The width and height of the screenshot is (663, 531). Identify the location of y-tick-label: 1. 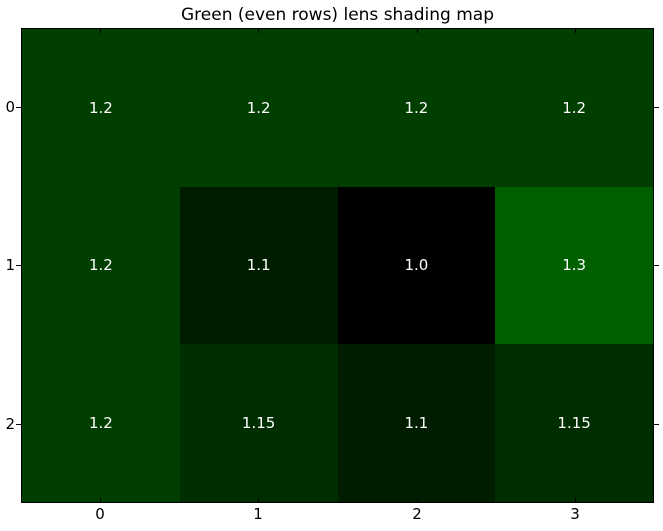
(10, 265).